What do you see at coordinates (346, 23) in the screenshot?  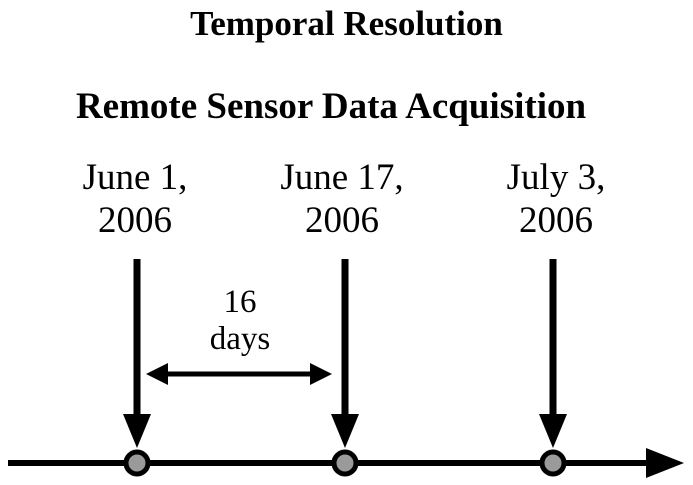 I see `diagram-title: Temporal Resolution` at bounding box center [346, 23].